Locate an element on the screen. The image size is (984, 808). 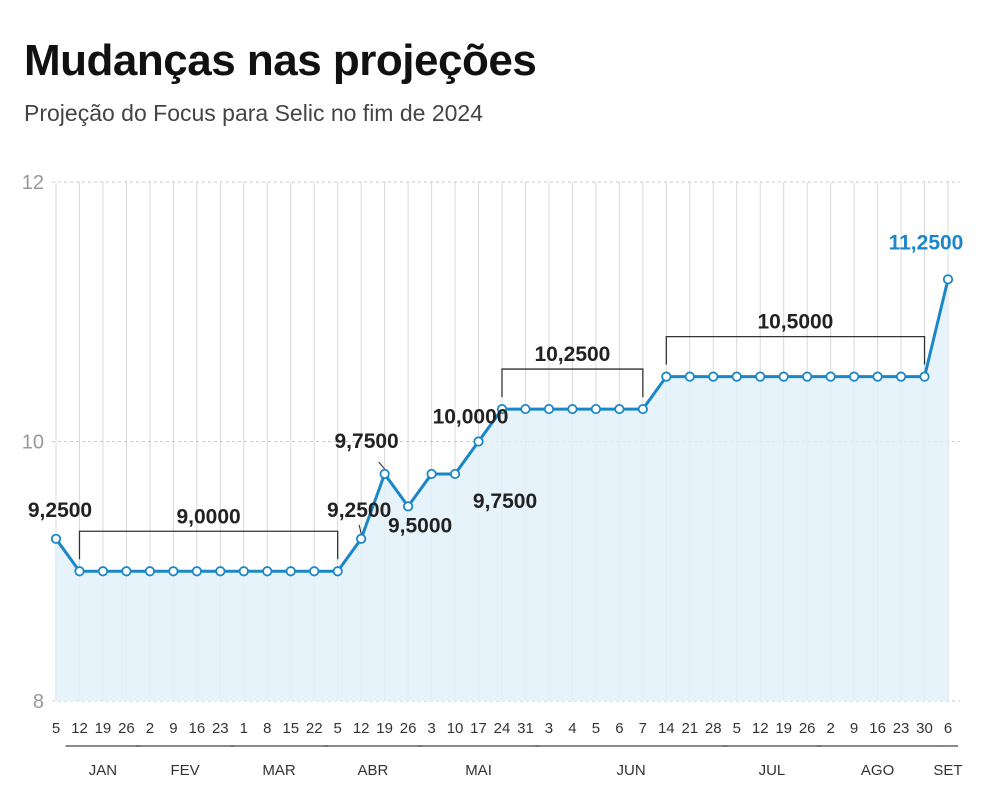
annotation-leader is located at coordinates (382, 465).